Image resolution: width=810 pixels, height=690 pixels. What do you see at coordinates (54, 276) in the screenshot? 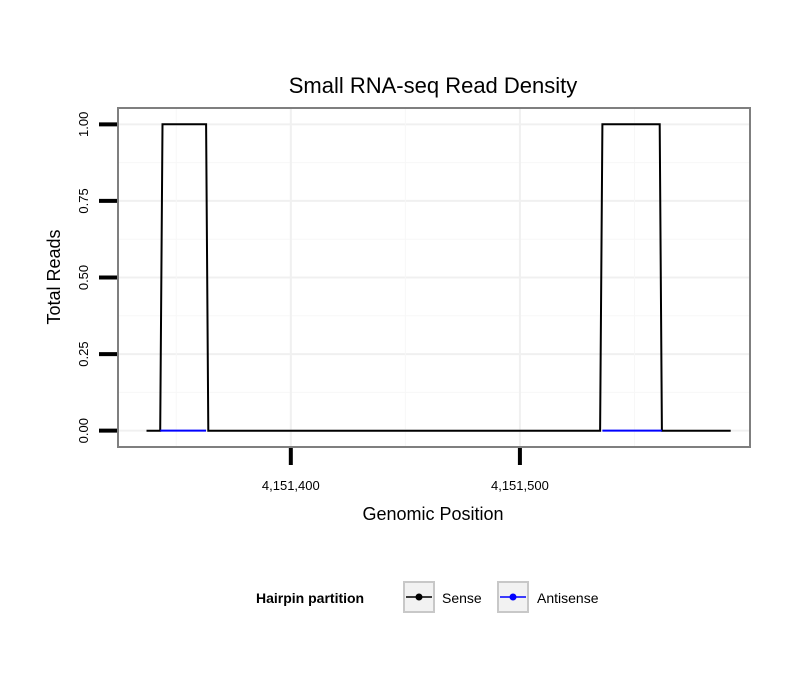
I see `y-axis-title: Total Reads` at bounding box center [54, 276].